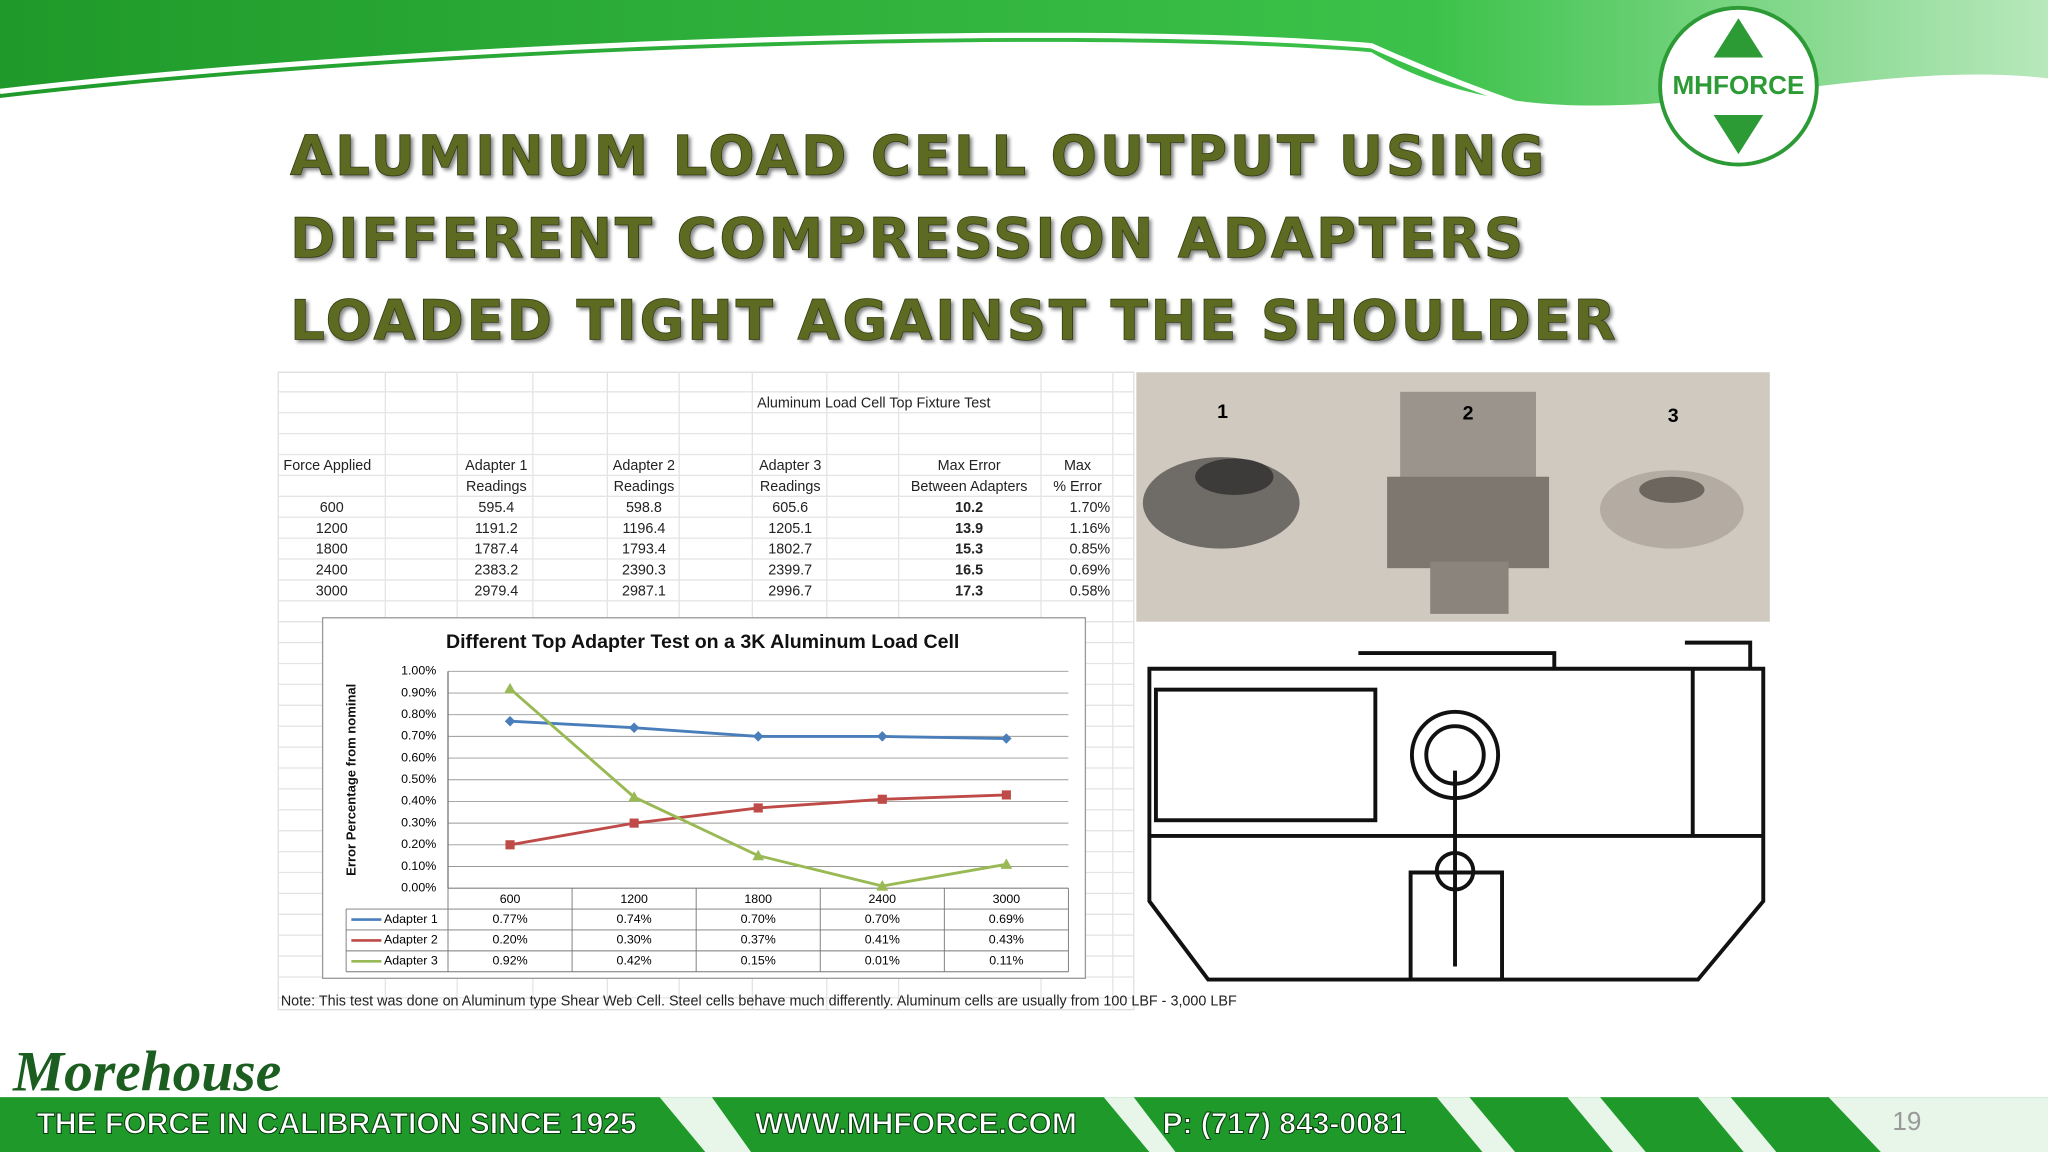 This screenshot has height=1152, width=2048. What do you see at coordinates (496, 550) in the screenshot?
I see `table-cell: 1787.4` at bounding box center [496, 550].